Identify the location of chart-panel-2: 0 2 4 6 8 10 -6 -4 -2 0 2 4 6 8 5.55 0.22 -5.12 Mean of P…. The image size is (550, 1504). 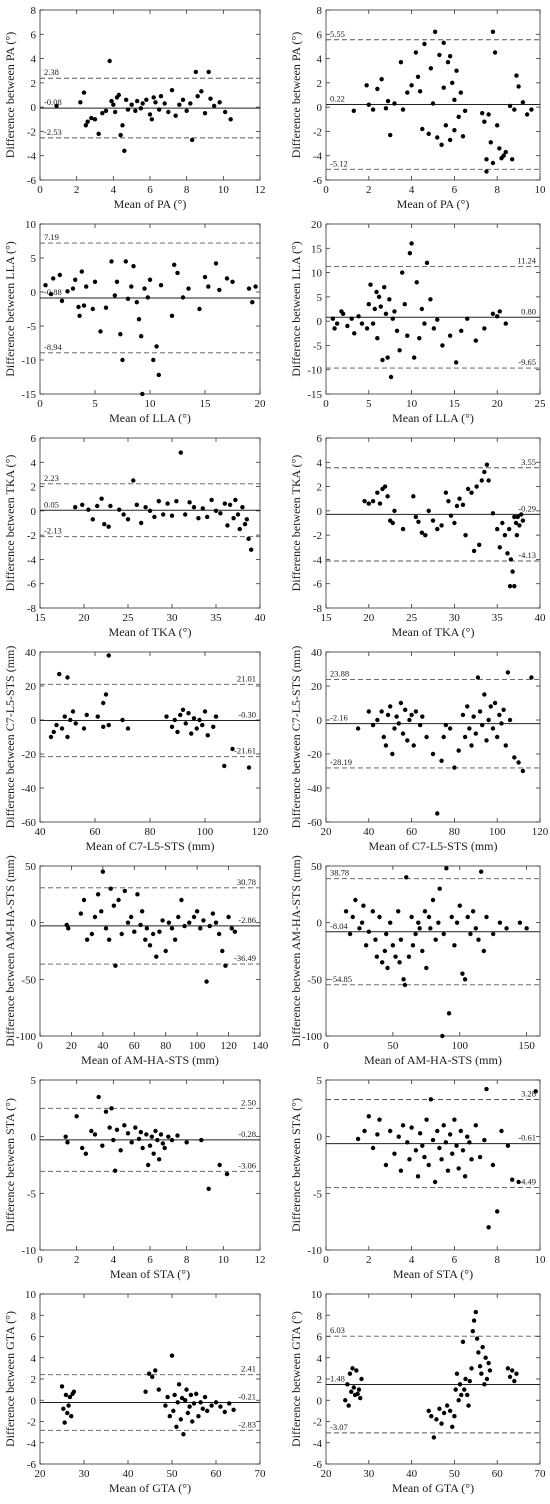
(417, 108).